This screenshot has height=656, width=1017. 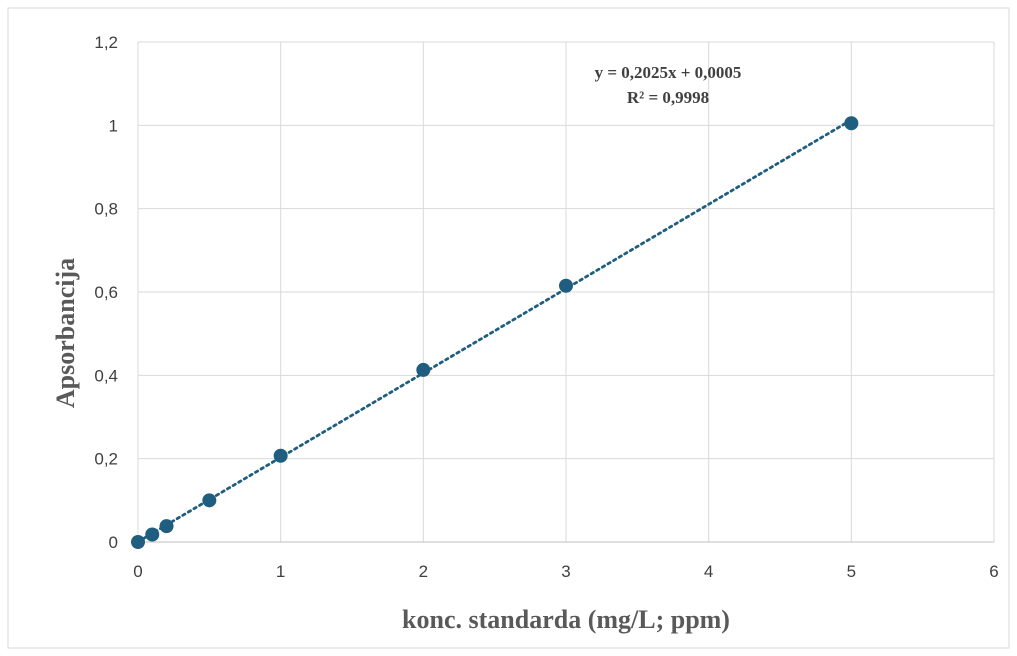 I want to click on y-axis-title: Apsorbancija, so click(x=65, y=333).